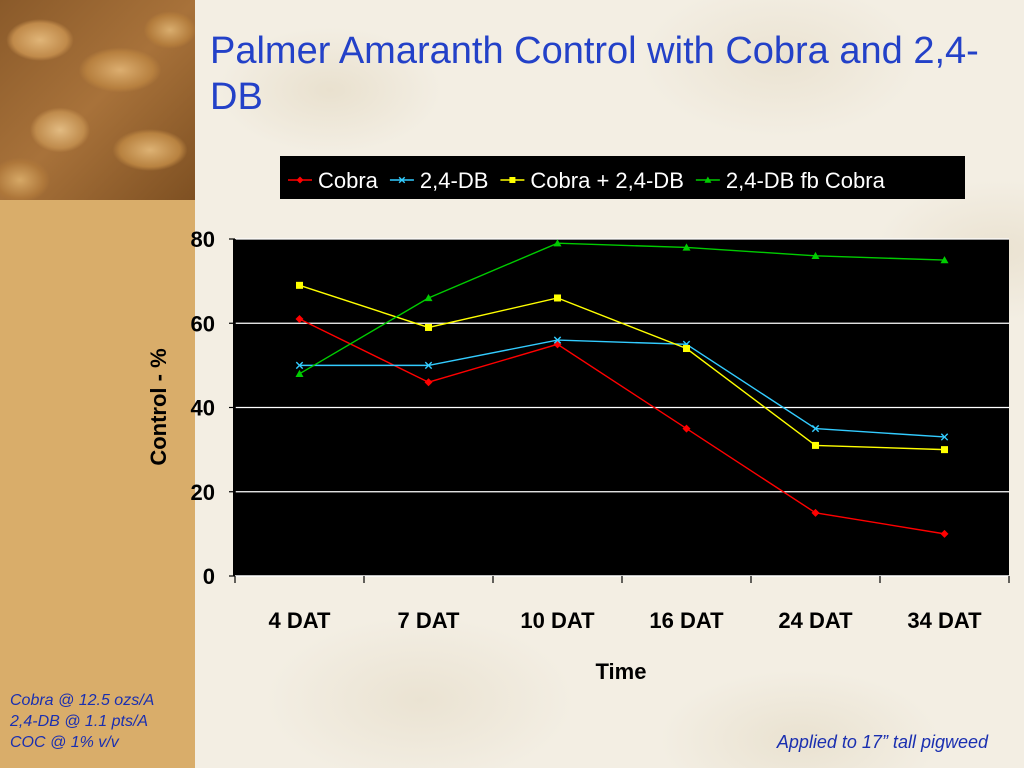  What do you see at coordinates (557, 620) in the screenshot?
I see `x-tick-label: 10 DAT` at bounding box center [557, 620].